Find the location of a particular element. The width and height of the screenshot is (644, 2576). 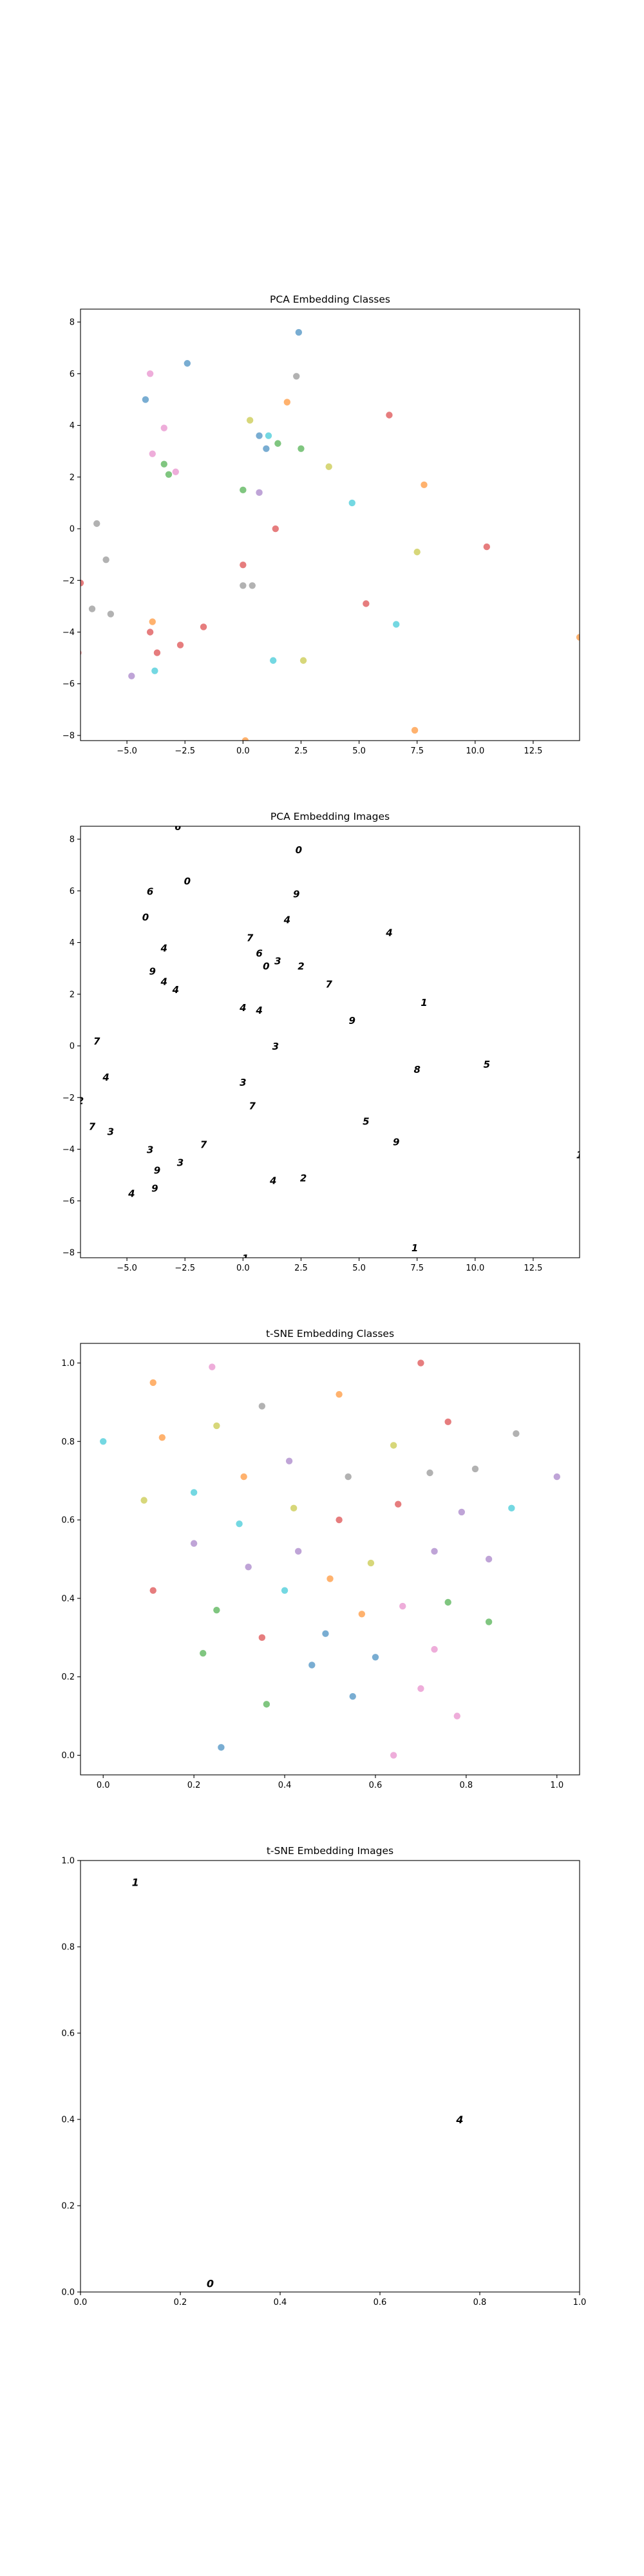

y-tick-label: −6 is located at coordinates (68, 684).